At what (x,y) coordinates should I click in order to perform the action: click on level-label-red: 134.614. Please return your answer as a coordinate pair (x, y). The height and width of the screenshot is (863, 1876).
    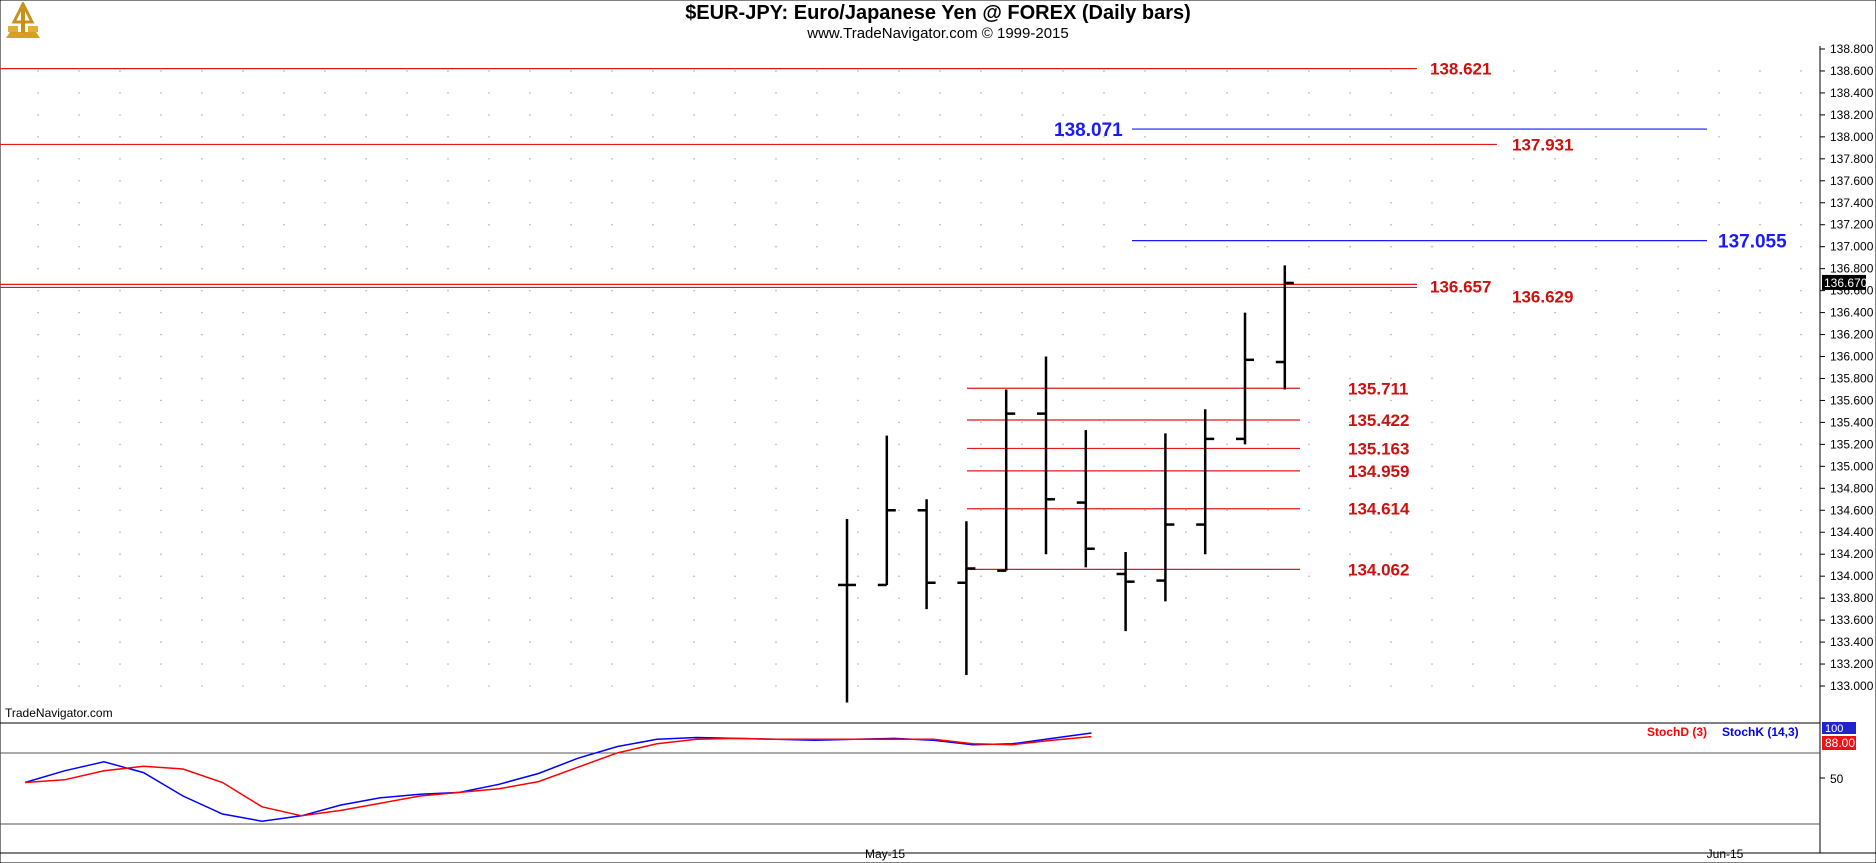
    Looking at the image, I should click on (1379, 509).